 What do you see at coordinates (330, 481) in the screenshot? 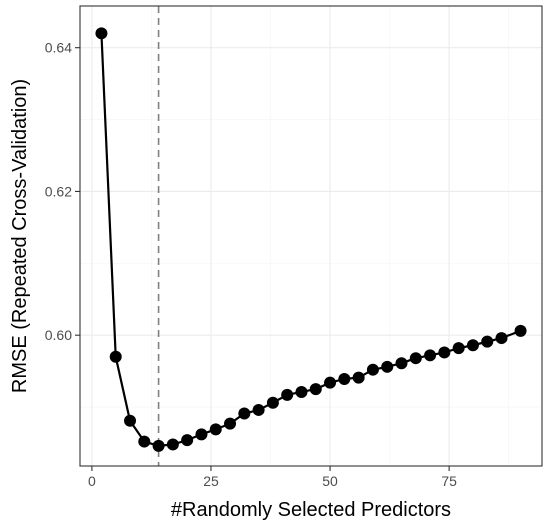
I see `x-tick-label: 50` at bounding box center [330, 481].